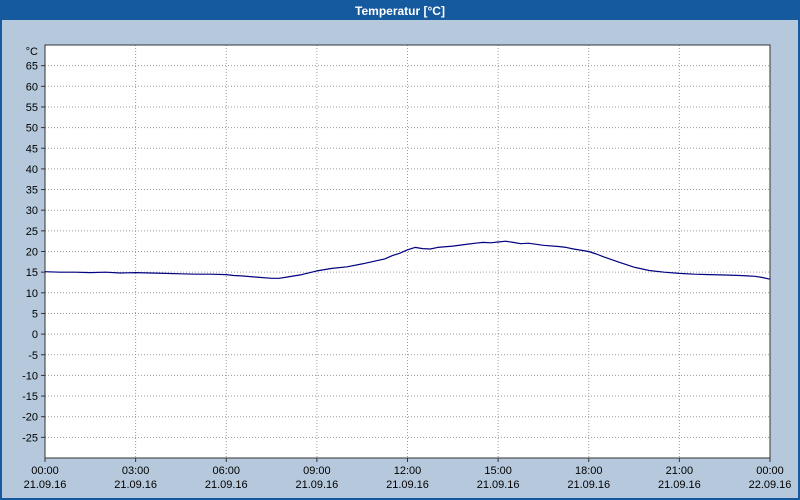 Image resolution: width=800 pixels, height=500 pixels. Describe the element at coordinates (408, 471) in the screenshot. I see `x-tick-time-label: 12:00` at that location.